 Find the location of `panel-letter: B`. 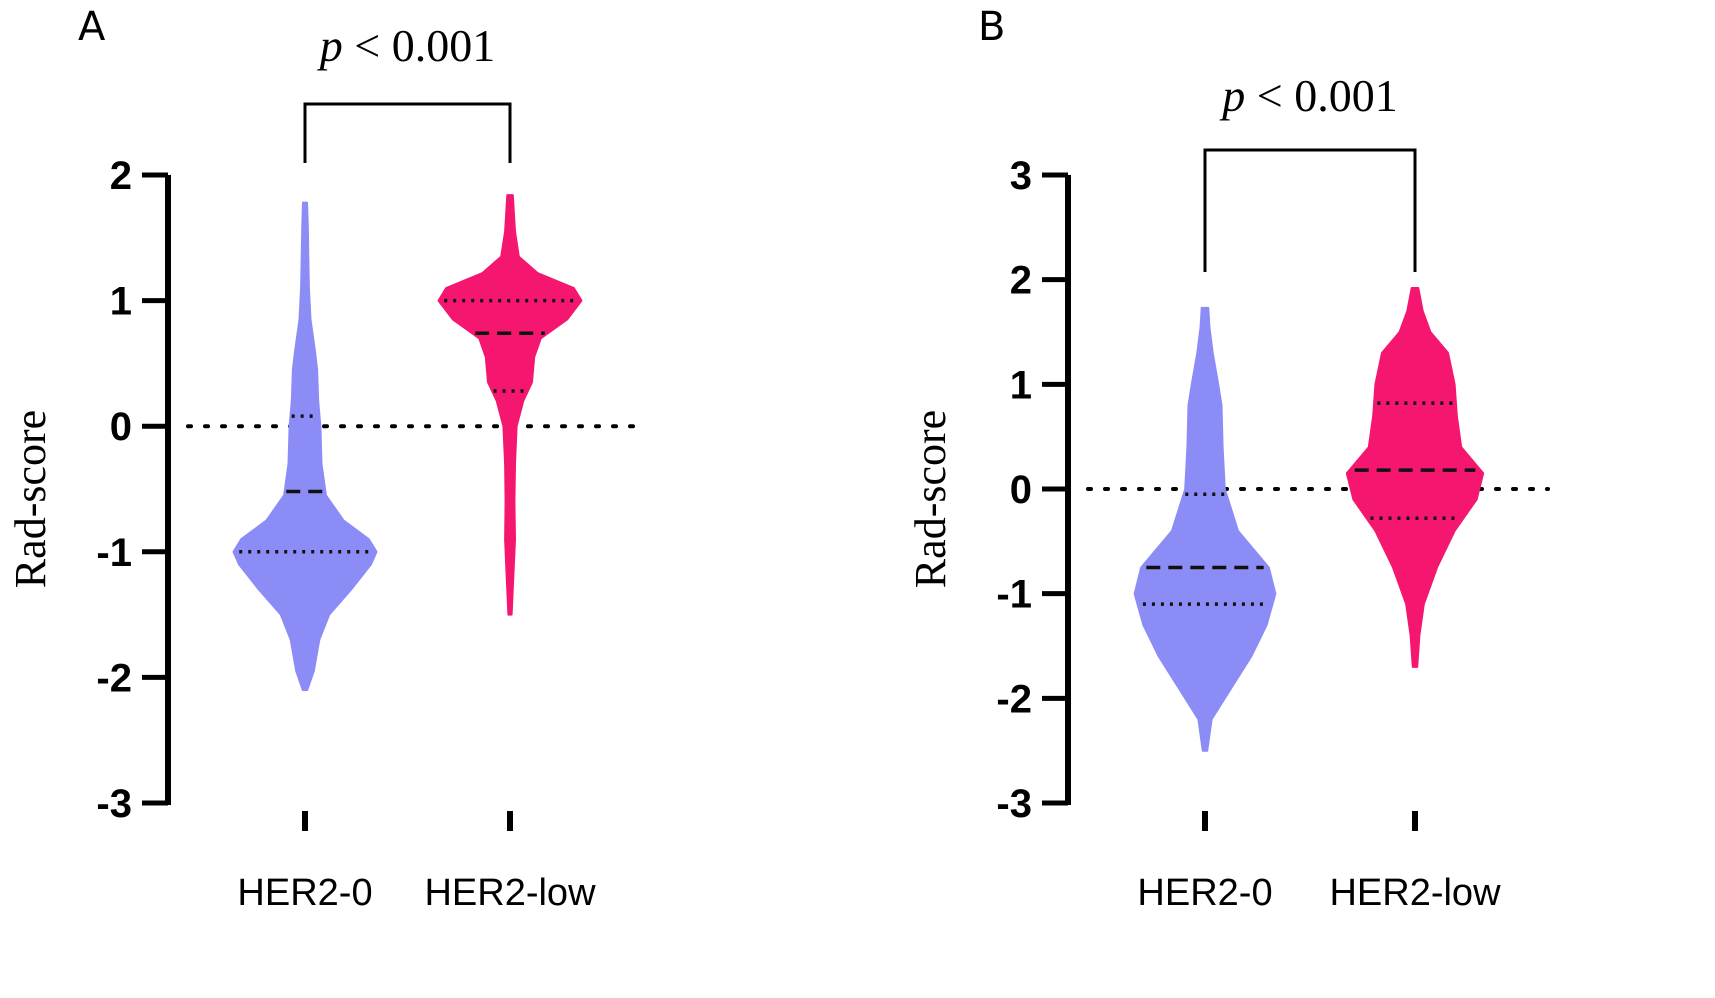

panel-letter: B is located at coordinates (991, 27).